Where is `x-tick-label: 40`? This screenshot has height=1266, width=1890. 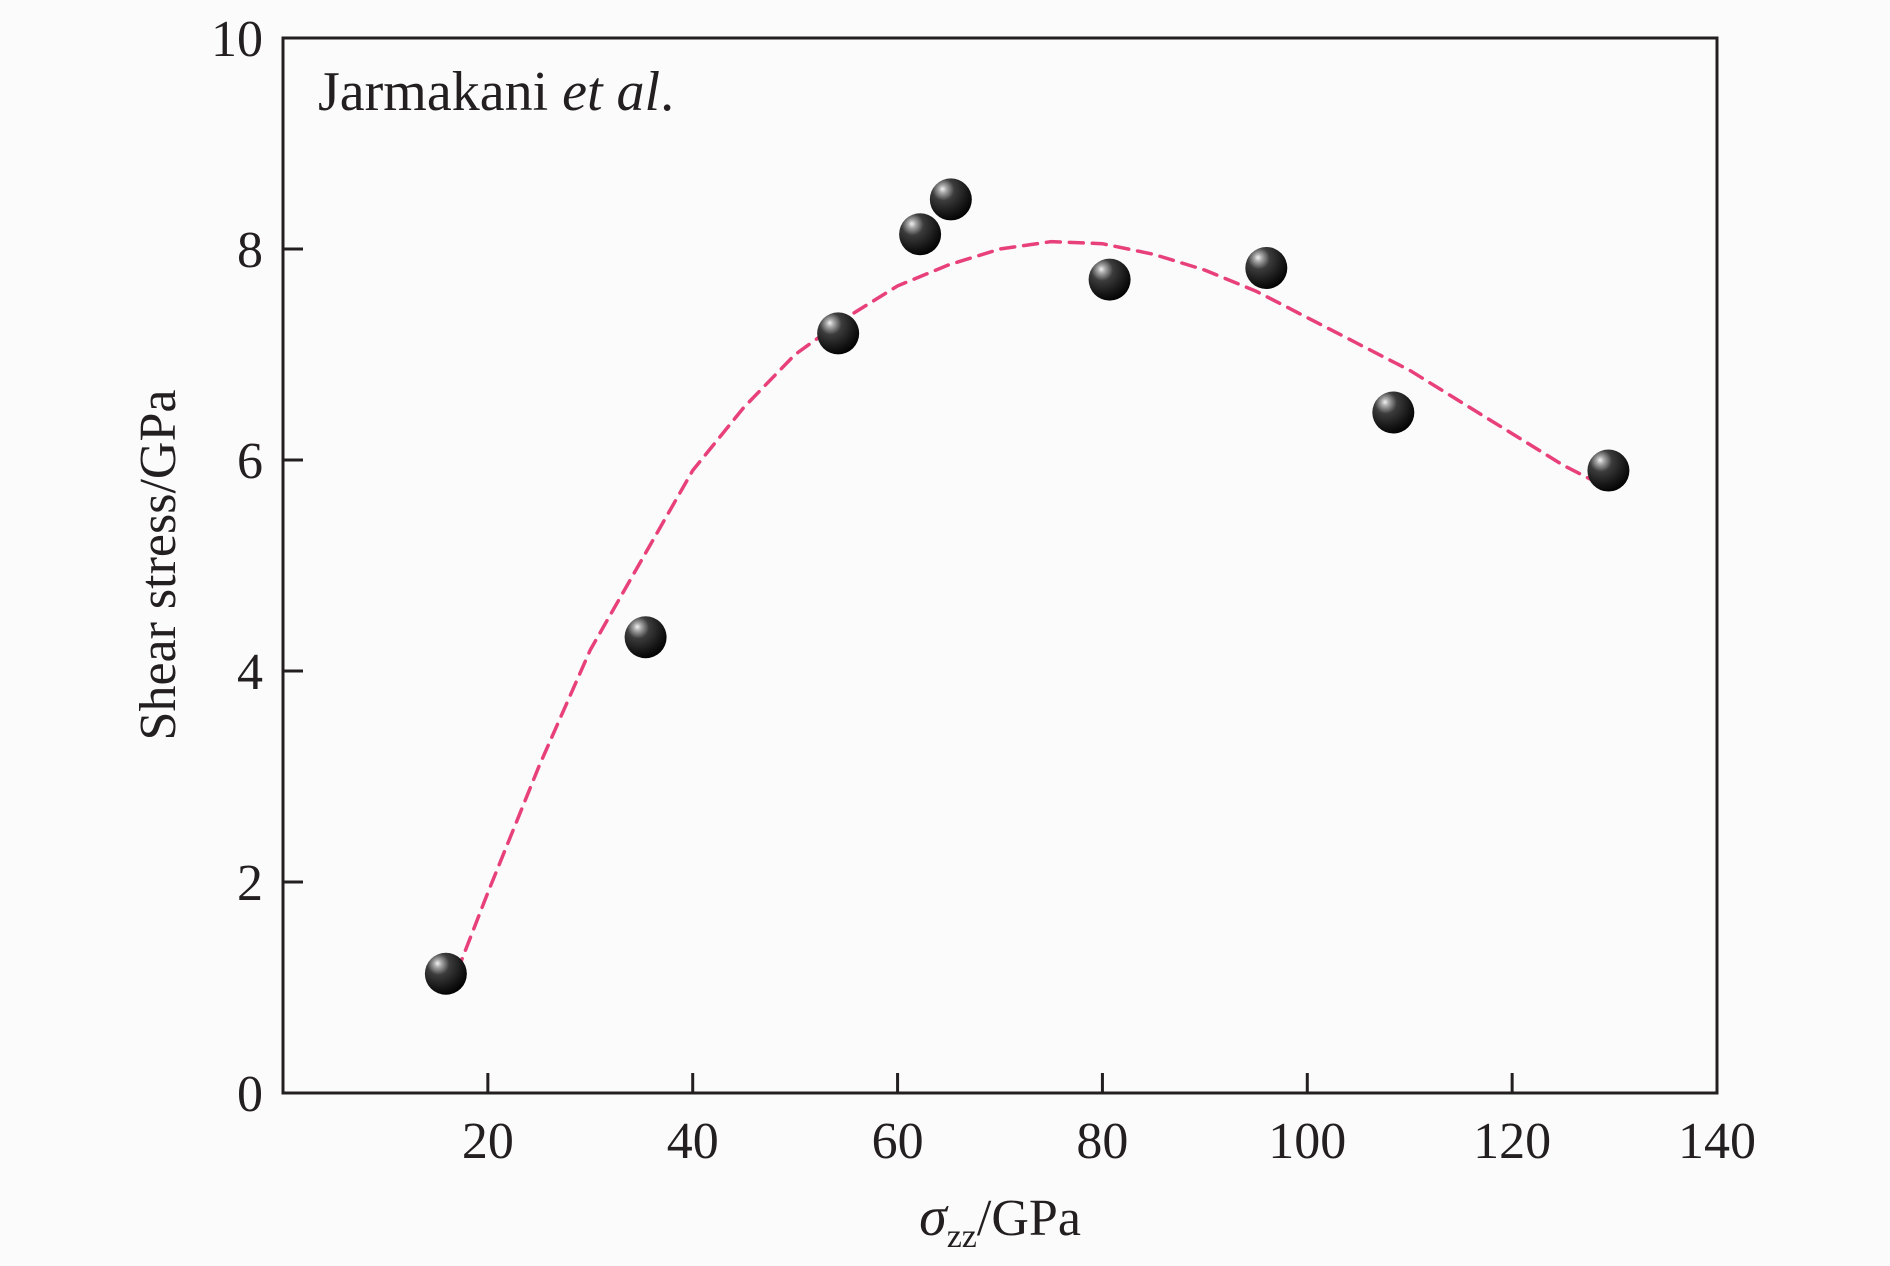 x-tick-label: 40 is located at coordinates (693, 1141).